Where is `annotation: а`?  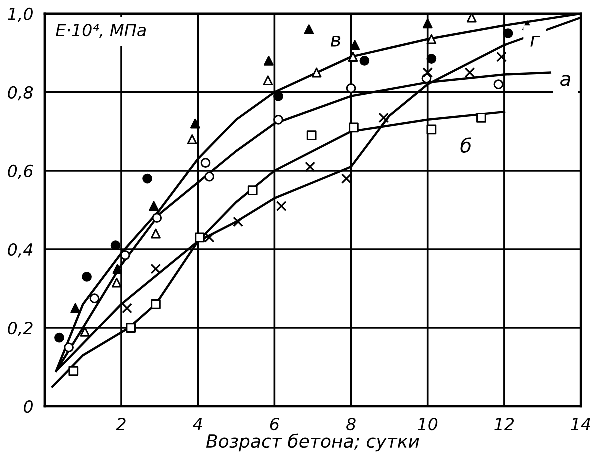
annotation: а is located at coordinates (565, 80).